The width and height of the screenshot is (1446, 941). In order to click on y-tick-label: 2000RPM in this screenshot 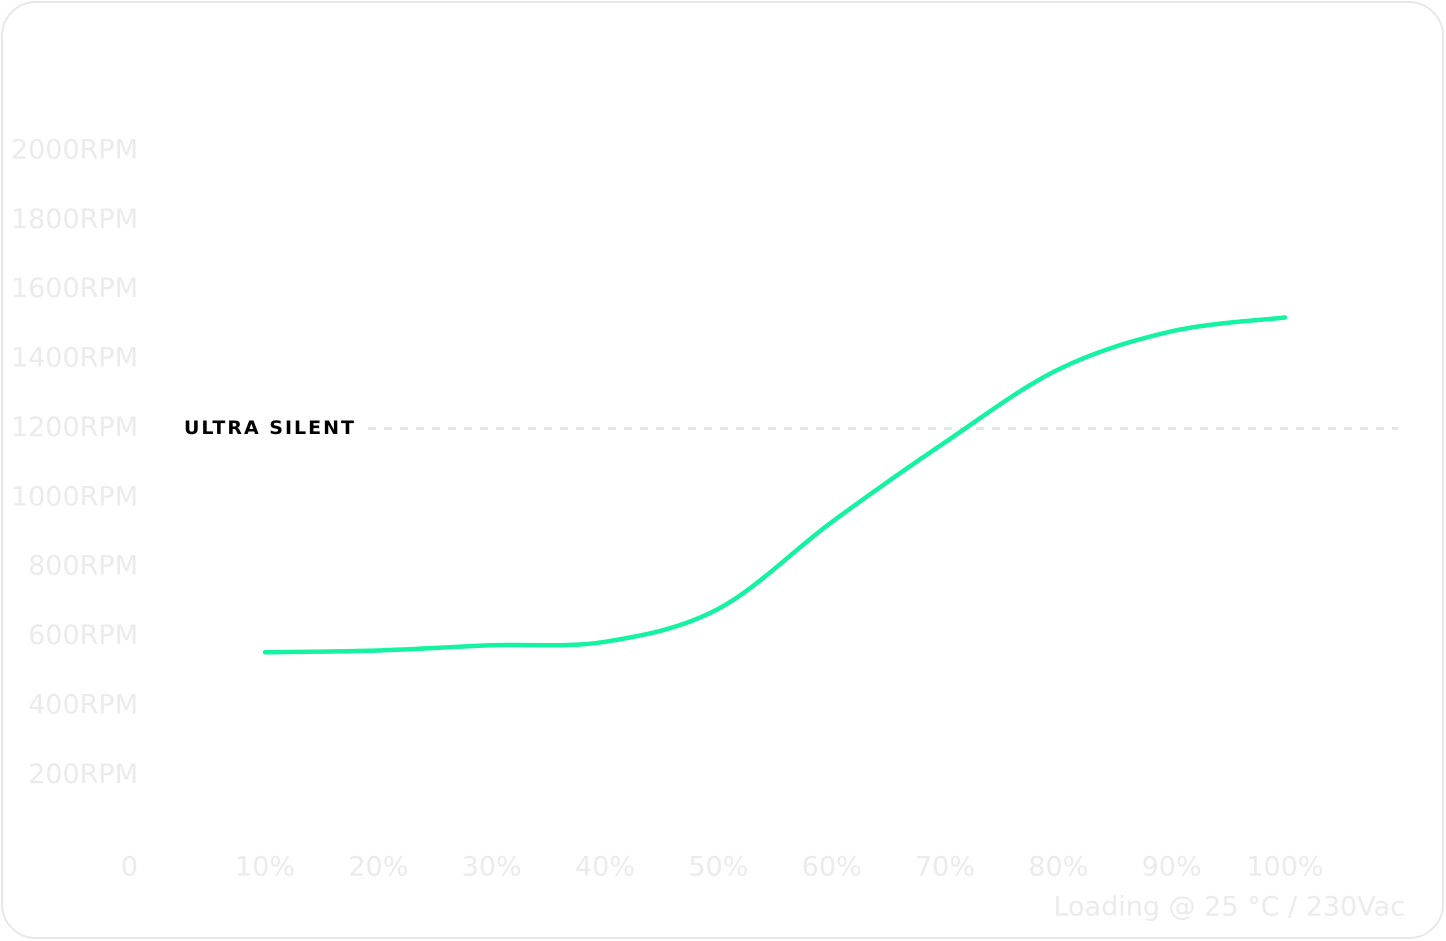, I will do `click(74, 150)`.